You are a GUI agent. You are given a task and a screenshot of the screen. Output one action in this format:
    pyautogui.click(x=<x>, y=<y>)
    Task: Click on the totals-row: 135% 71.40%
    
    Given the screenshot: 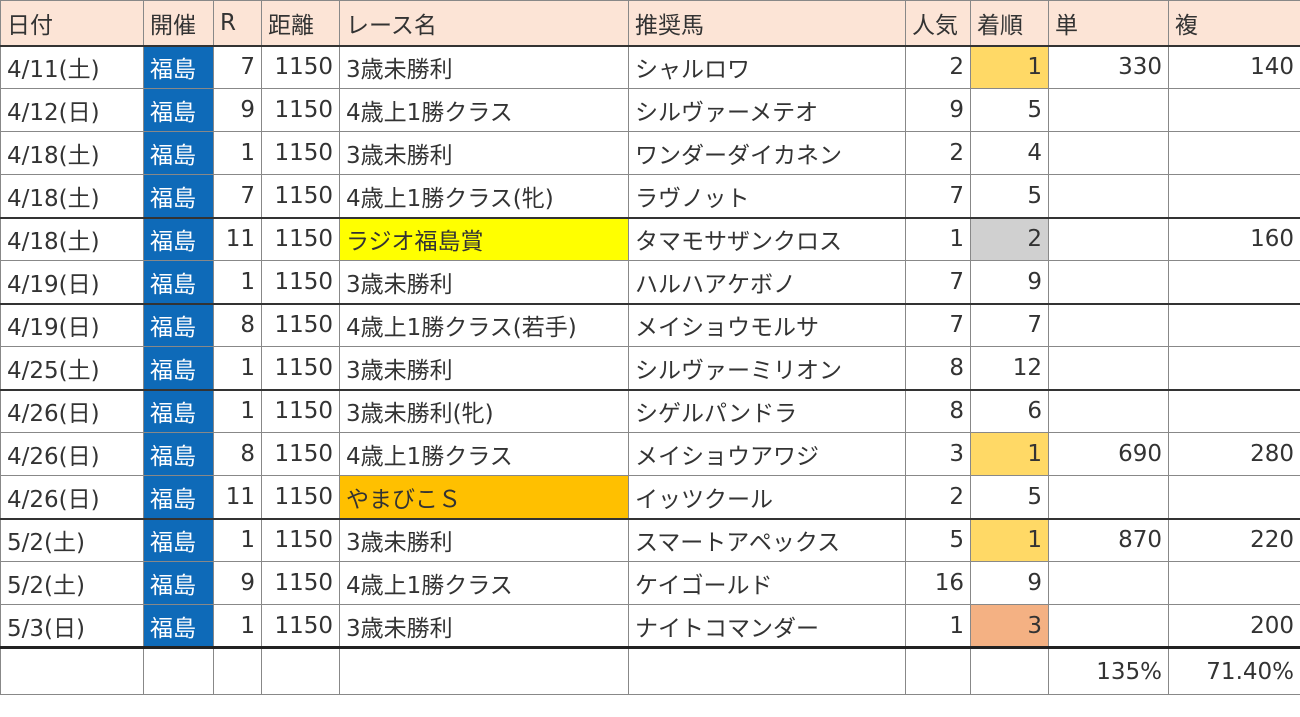 What is the action you would take?
    pyautogui.click(x=650, y=670)
    